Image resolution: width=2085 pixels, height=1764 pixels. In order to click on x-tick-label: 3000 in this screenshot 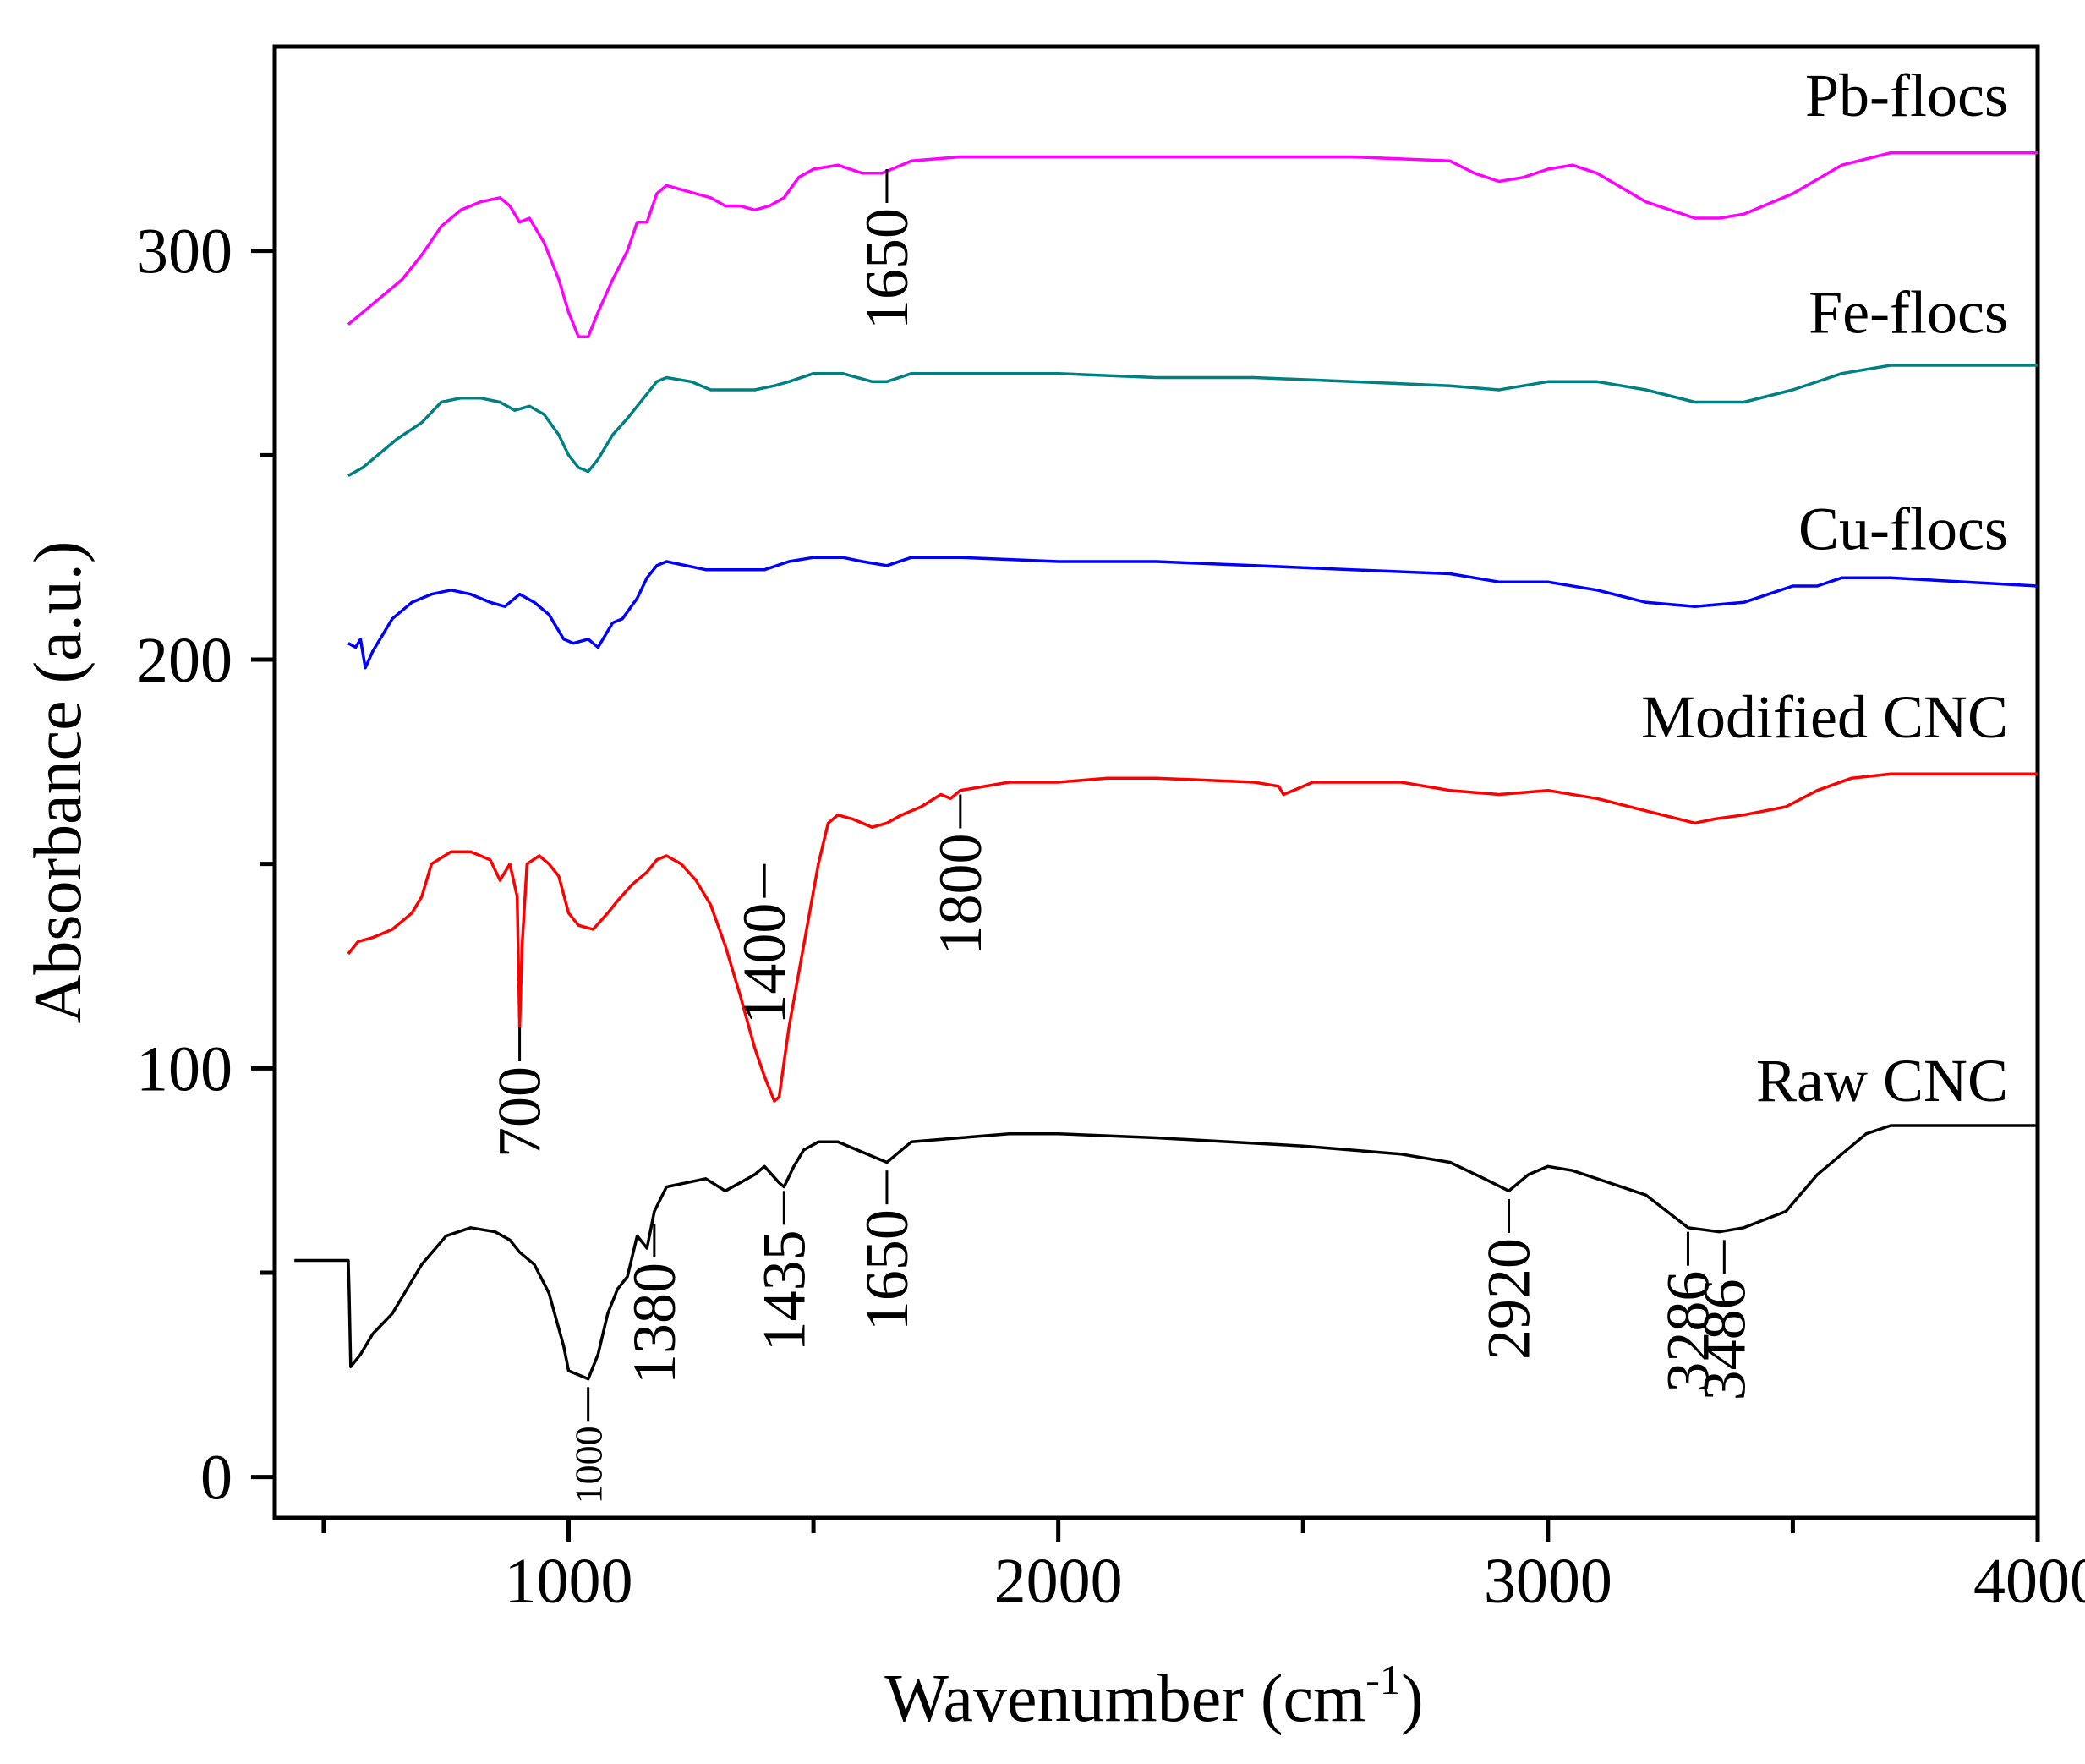, I will do `click(1548, 1581)`.